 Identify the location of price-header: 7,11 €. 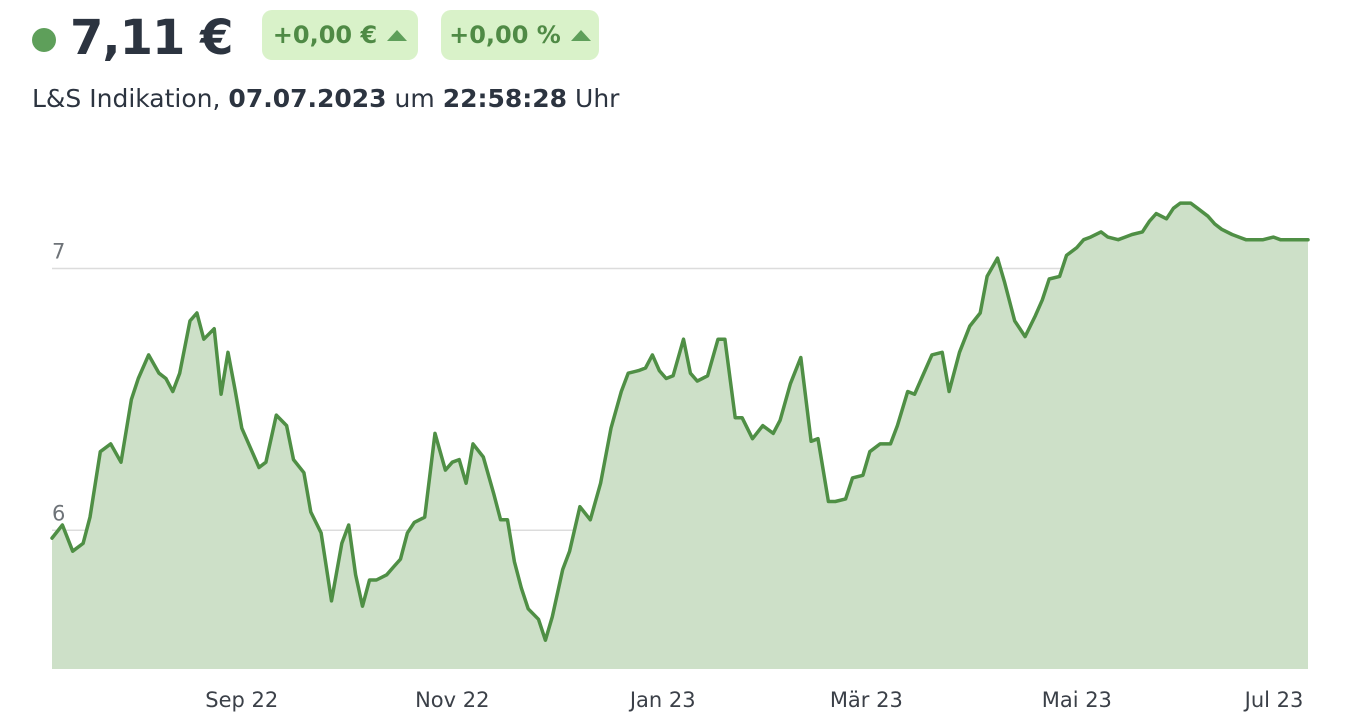
(133, 38).